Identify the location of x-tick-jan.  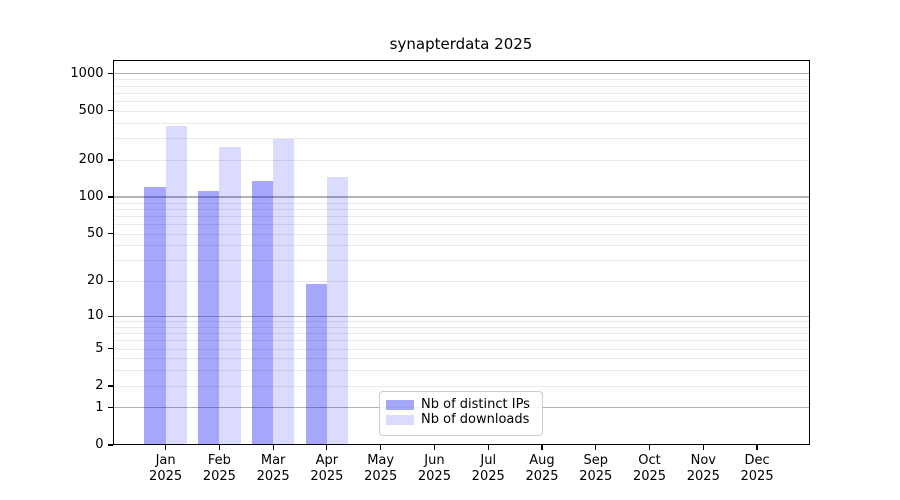
(166, 447).